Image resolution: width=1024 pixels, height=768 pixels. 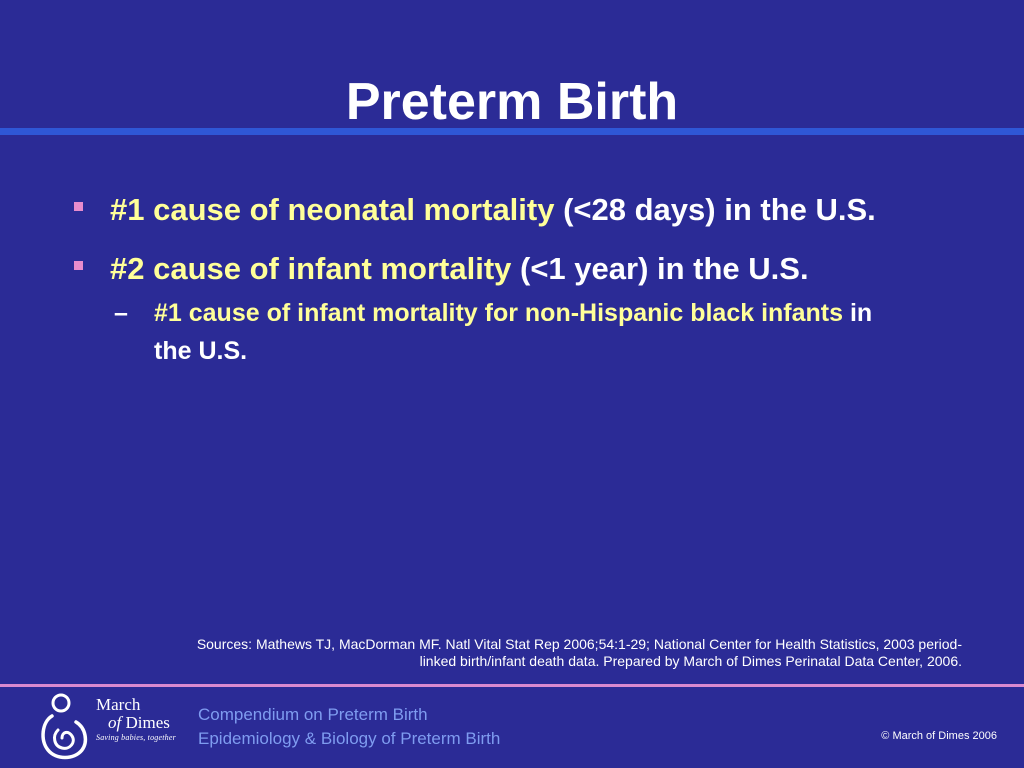 I want to click on bullet-highlight: #2 cause of infant mortality, so click(x=311, y=268).